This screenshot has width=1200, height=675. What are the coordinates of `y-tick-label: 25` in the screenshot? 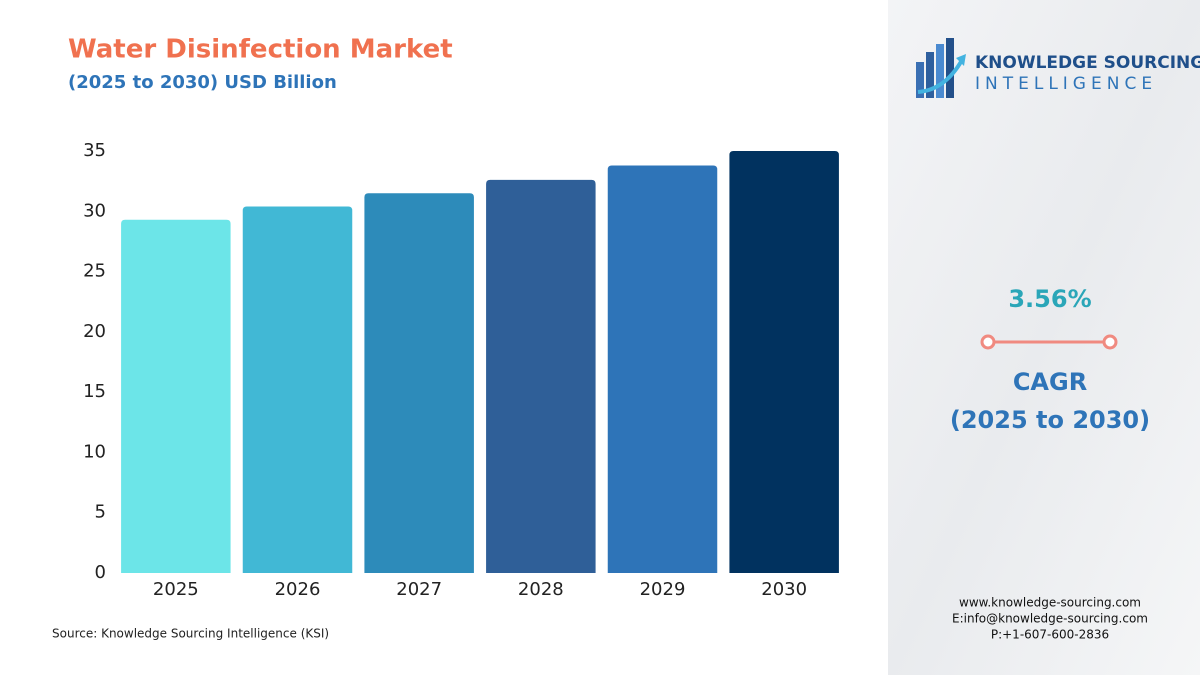 It's located at (94, 271).